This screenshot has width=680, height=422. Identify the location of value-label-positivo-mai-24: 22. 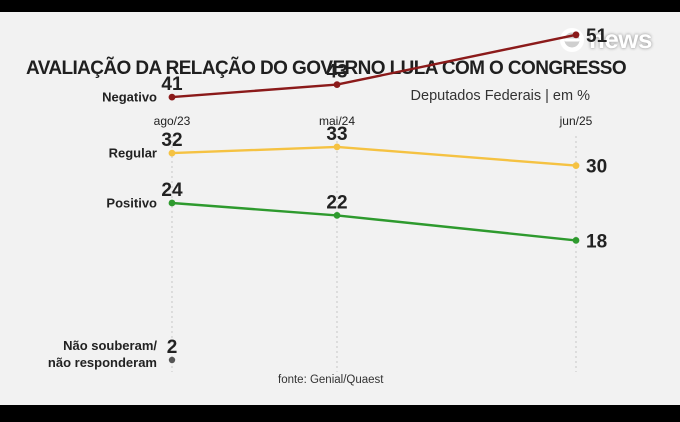
(336, 202).